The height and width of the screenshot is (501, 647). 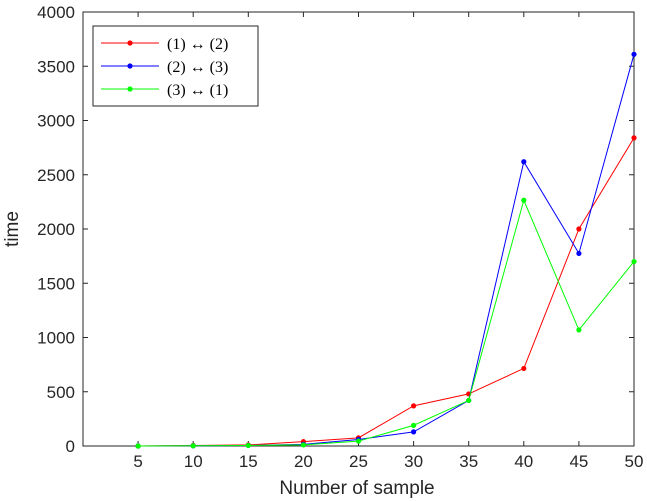 What do you see at coordinates (164, 67) in the screenshot?
I see `legend-entry: (2) ↔ (3)` at bounding box center [164, 67].